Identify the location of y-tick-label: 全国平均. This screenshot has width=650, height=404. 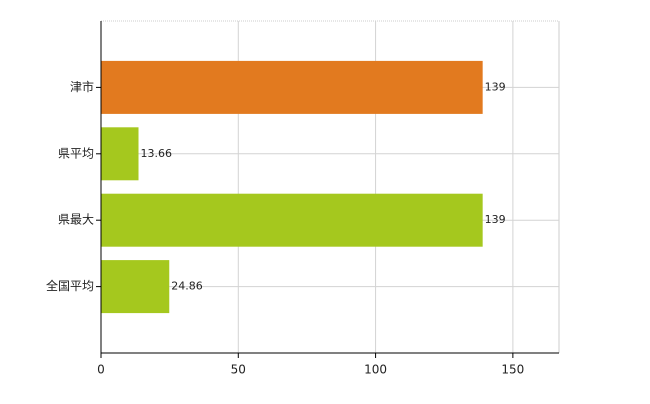
(70, 285).